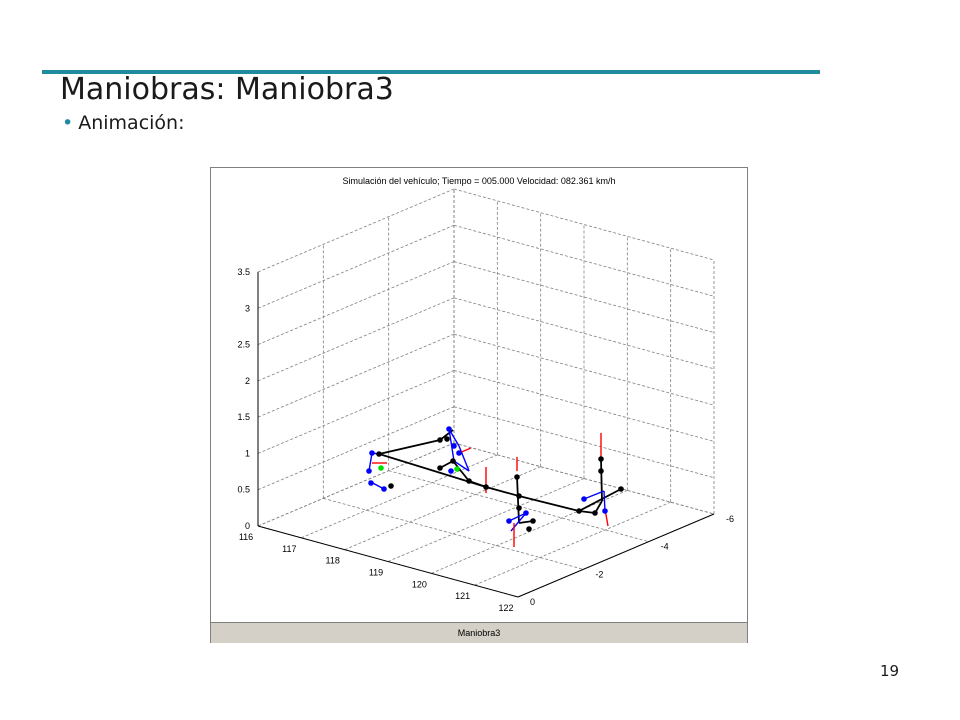 This screenshot has width=960, height=720. Describe the element at coordinates (665, 547) in the screenshot. I see `y-tick-label: -4` at that location.